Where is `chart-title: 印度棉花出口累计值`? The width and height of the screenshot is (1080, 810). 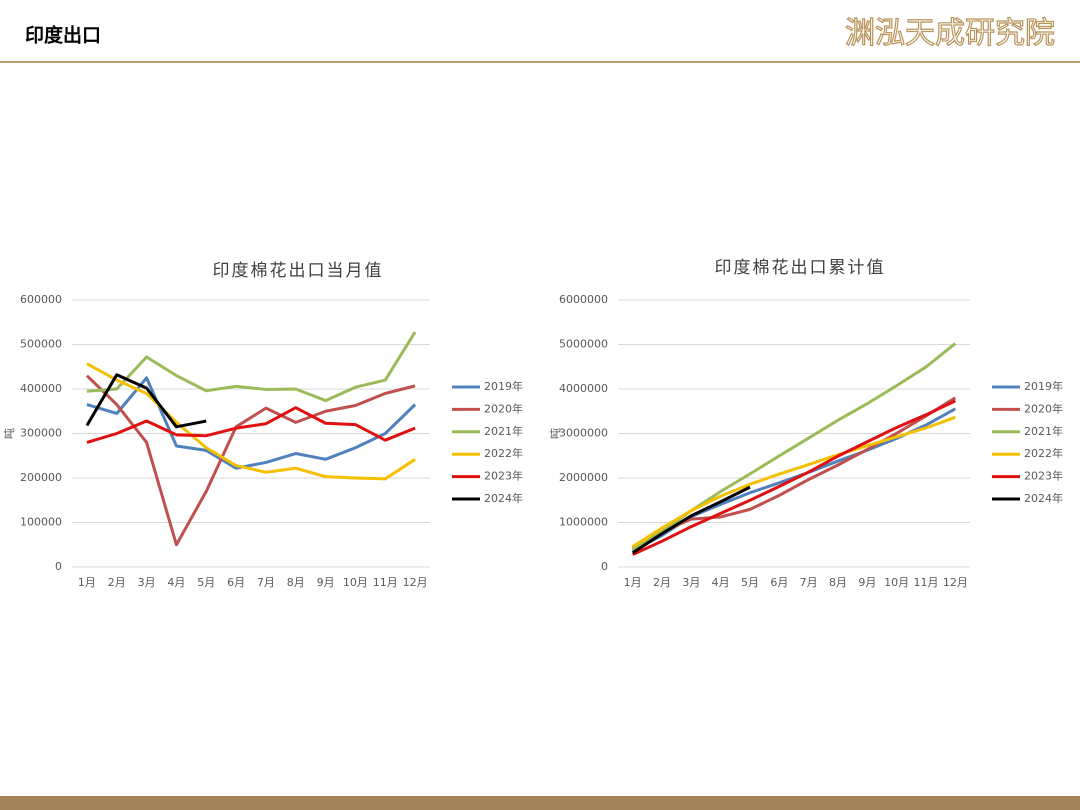 chart-title: 印度棉花出口累计值 is located at coordinates (800, 268).